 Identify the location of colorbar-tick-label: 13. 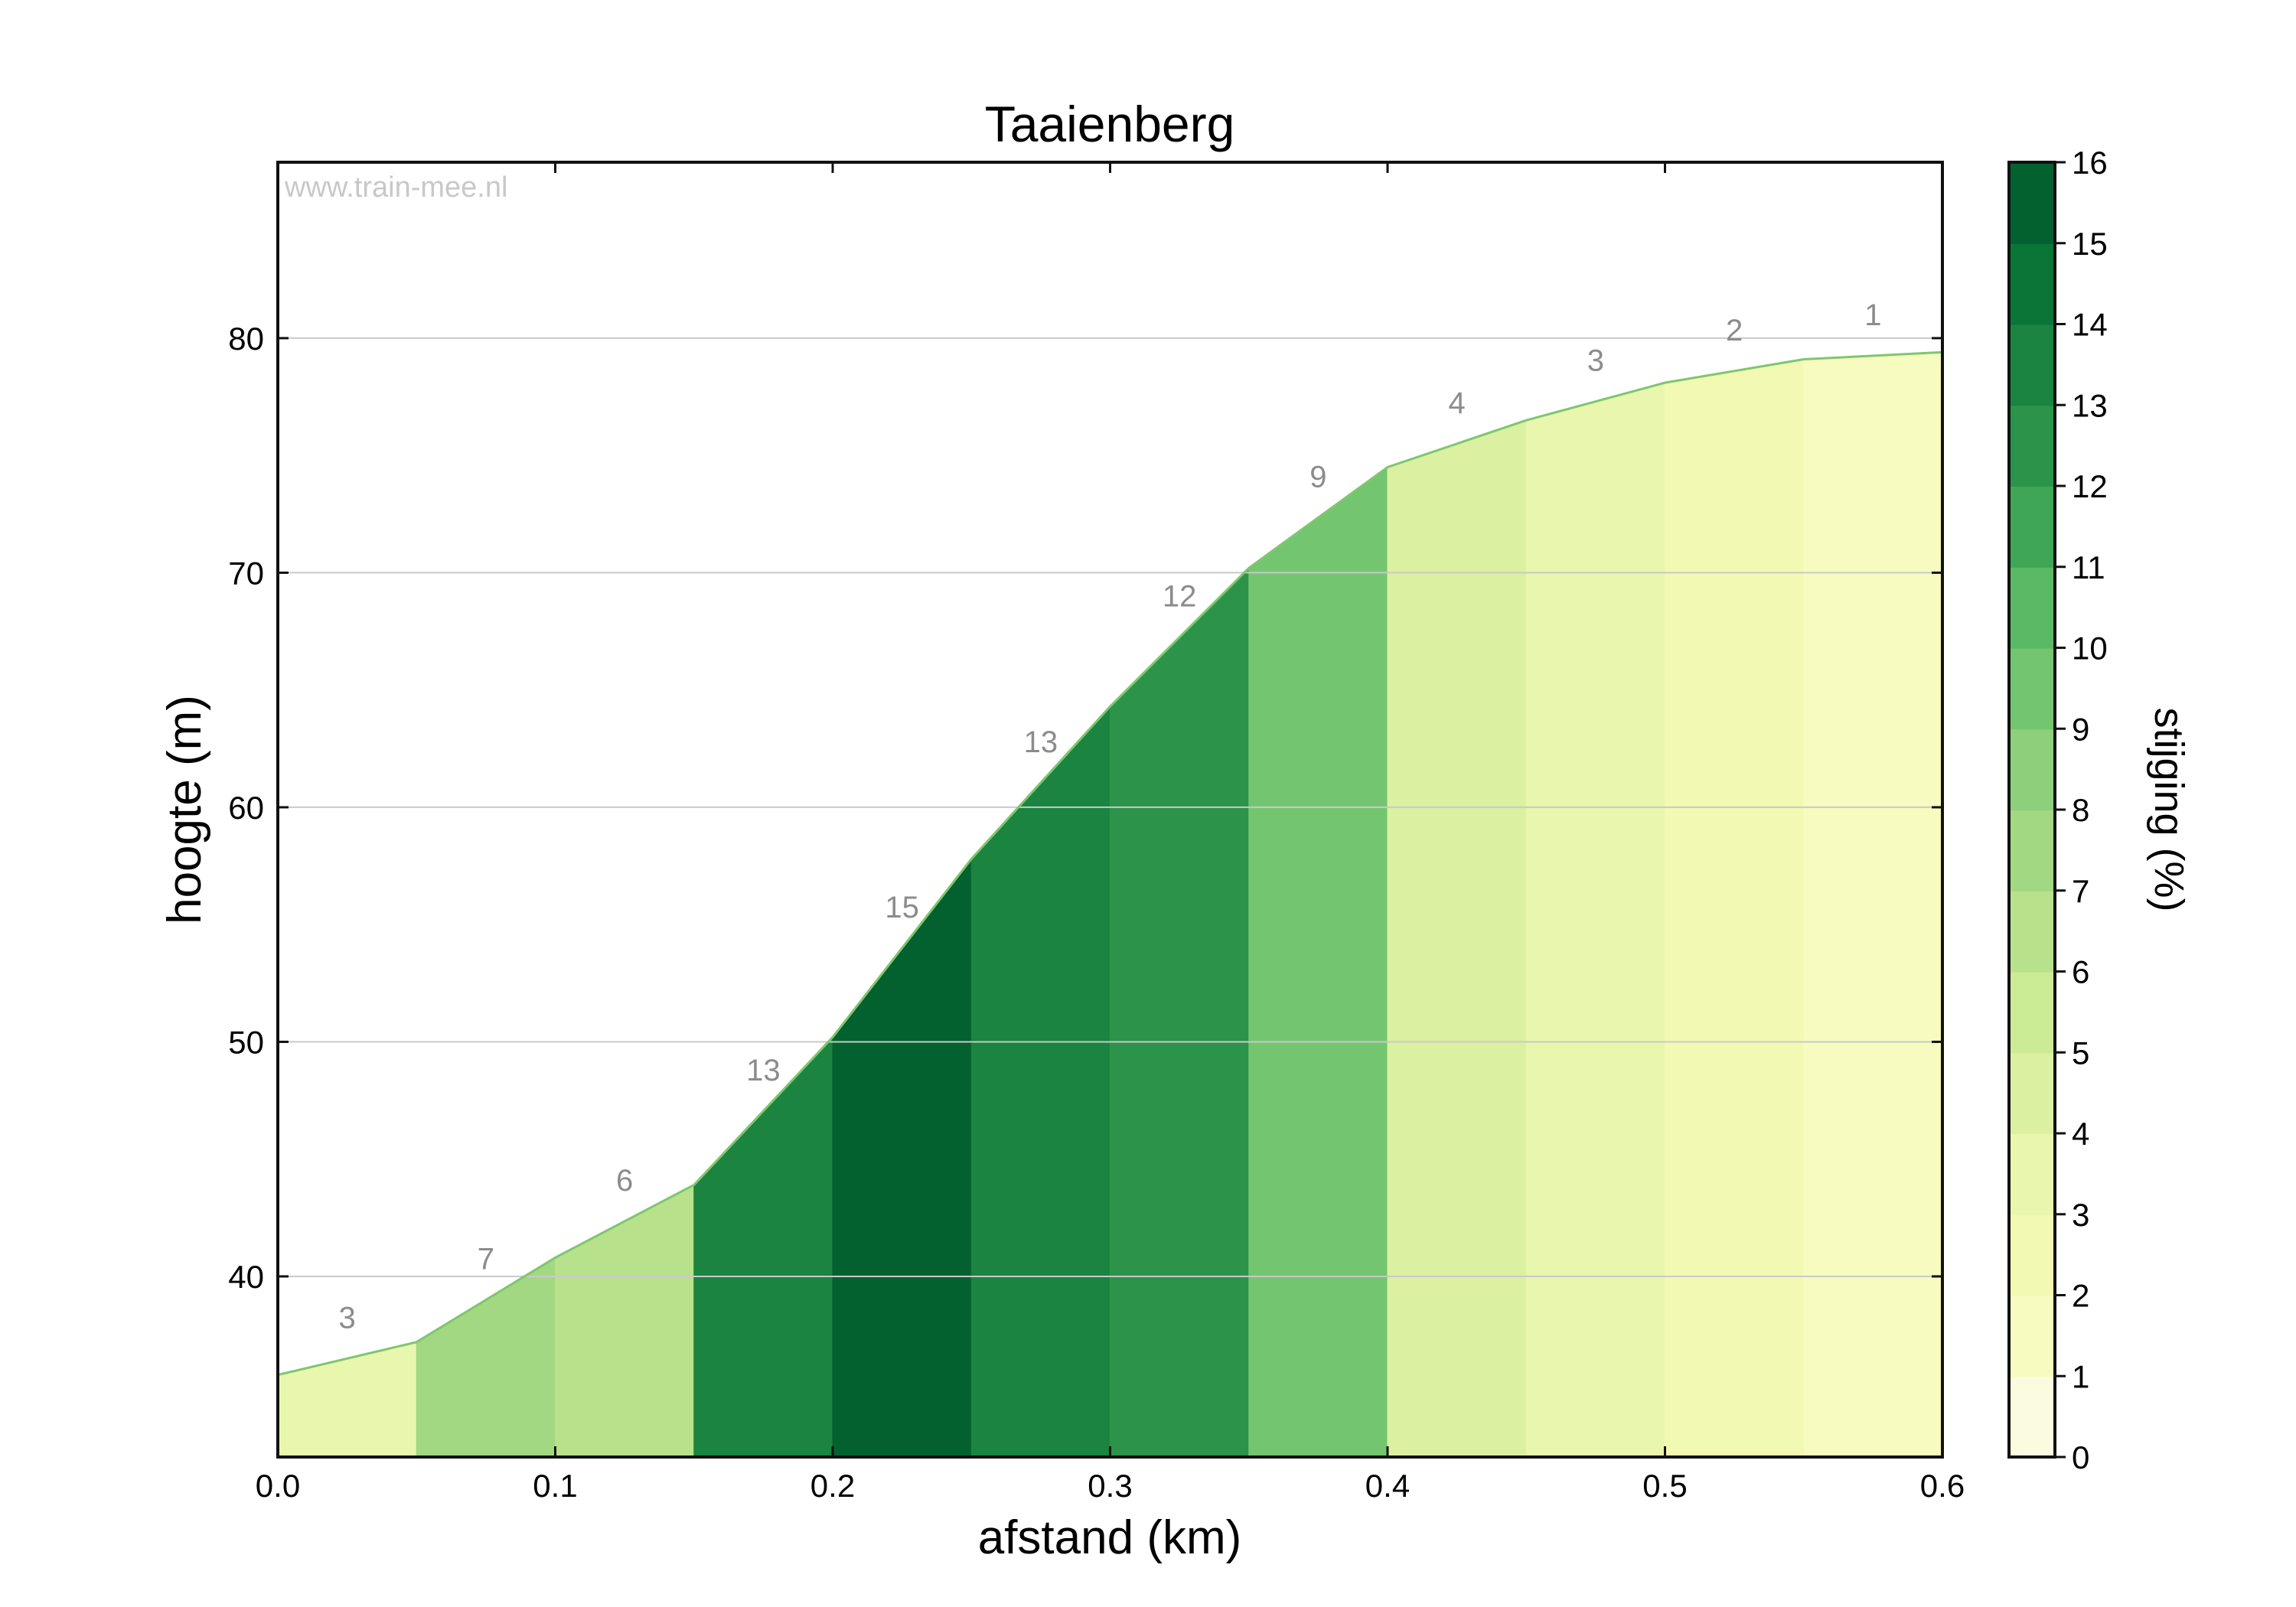
(2090, 405).